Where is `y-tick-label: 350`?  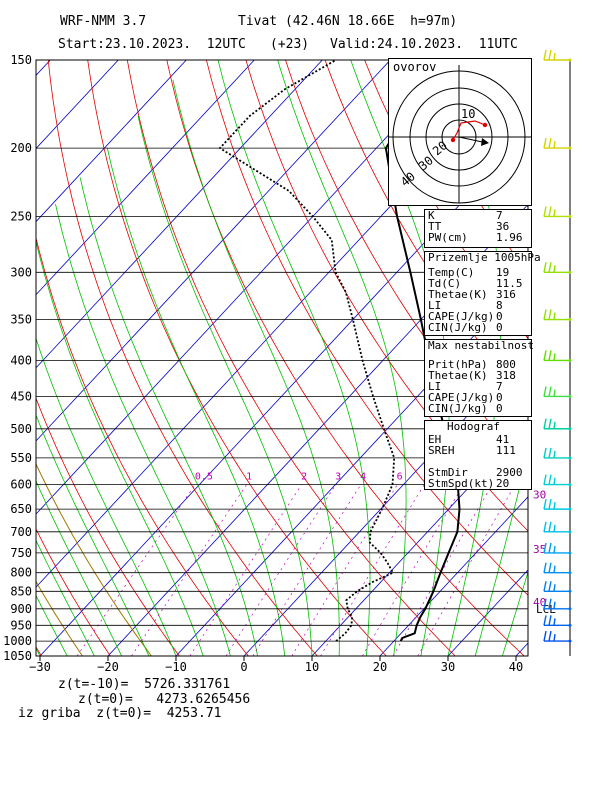
y-tick-label: 350 is located at coordinates (21, 320).